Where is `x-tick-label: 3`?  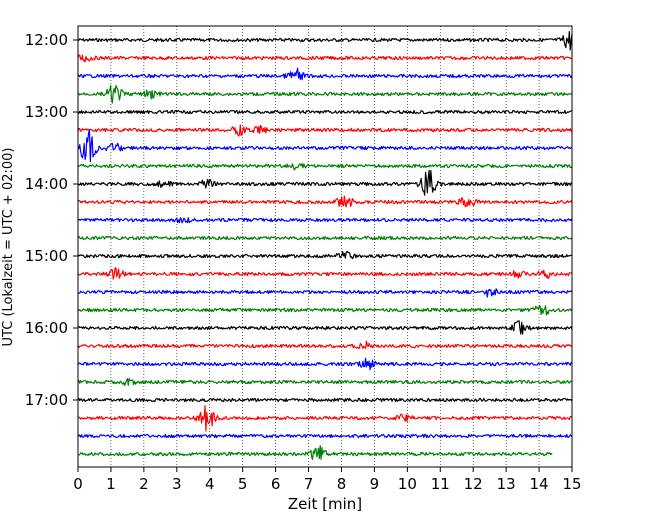
x-tick-label: 3 is located at coordinates (177, 484).